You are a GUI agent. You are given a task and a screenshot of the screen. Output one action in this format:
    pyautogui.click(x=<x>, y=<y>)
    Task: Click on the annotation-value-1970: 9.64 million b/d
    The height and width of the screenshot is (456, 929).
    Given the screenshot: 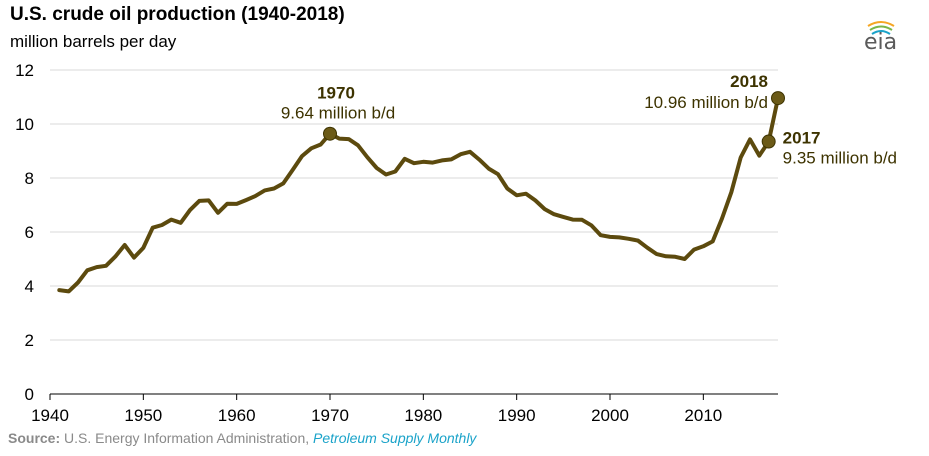 What is the action you would take?
    pyautogui.click(x=338, y=113)
    